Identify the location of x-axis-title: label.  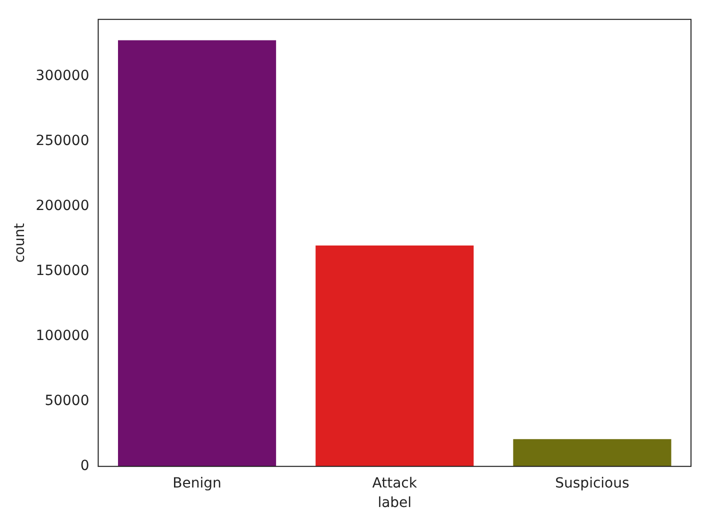
(395, 503).